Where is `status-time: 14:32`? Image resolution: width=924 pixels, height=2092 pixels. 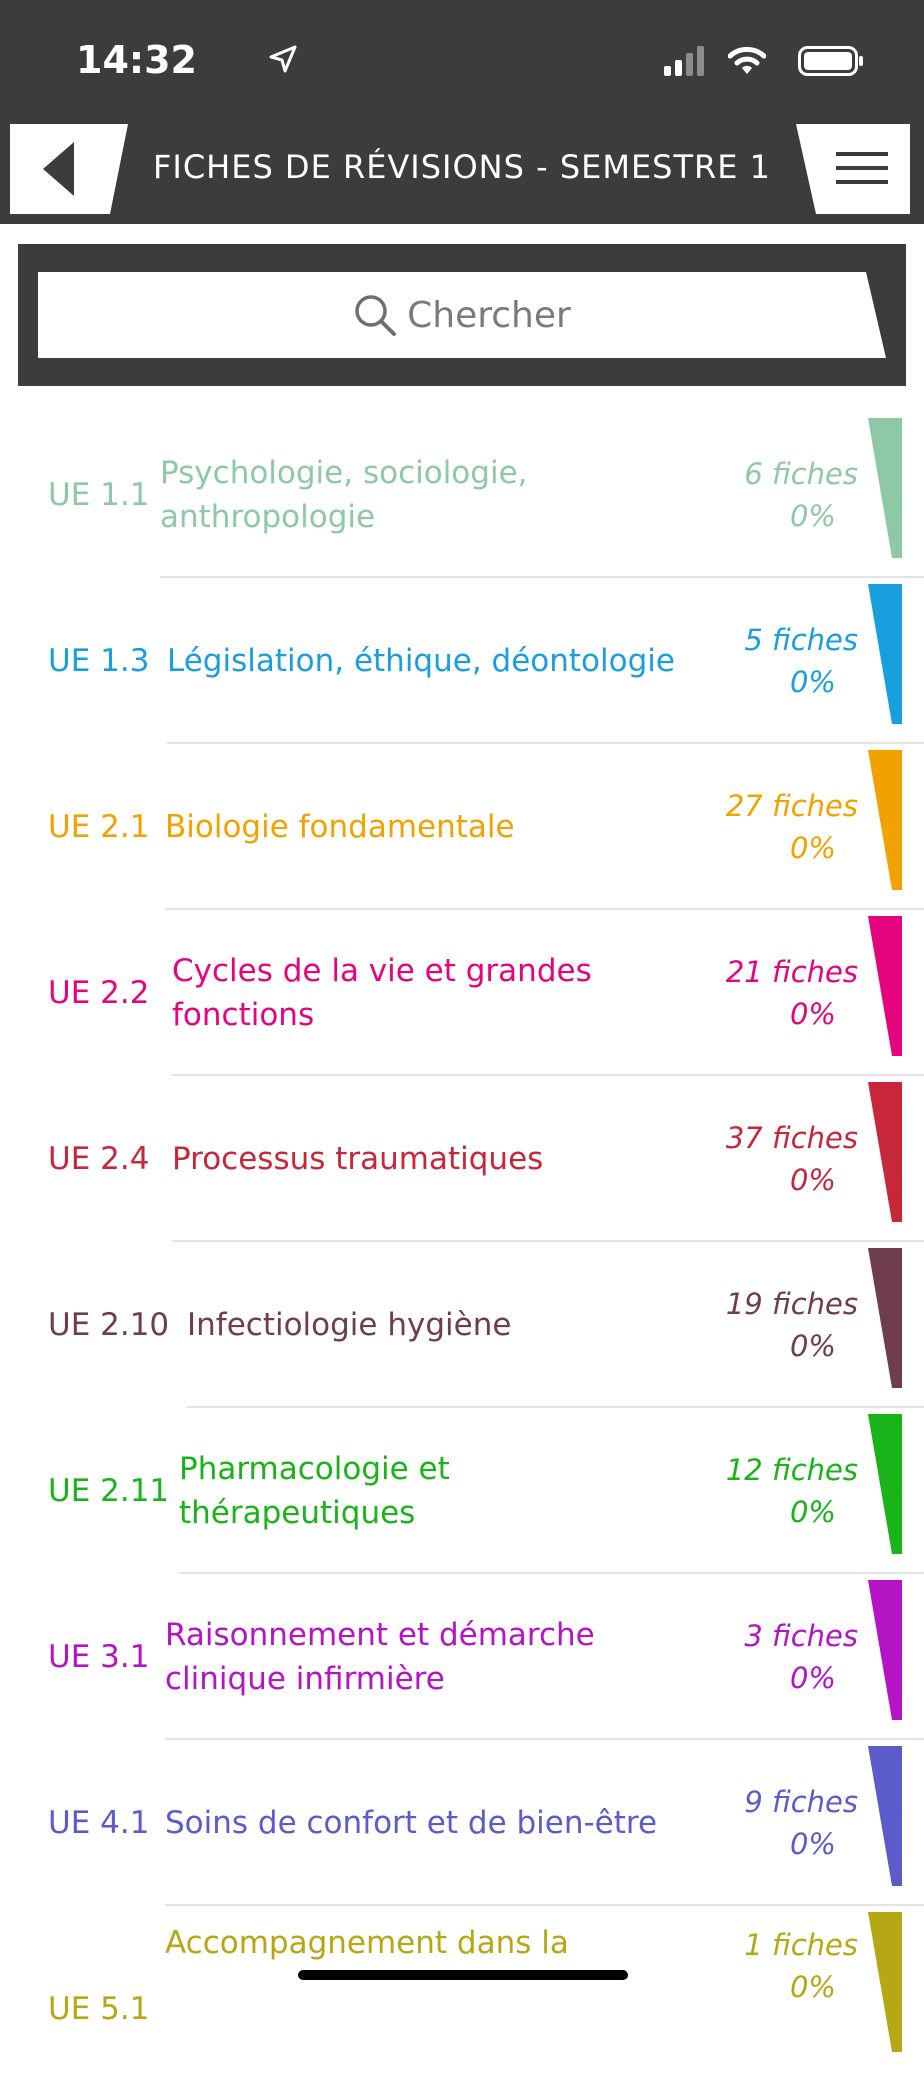 status-time: 14:32 is located at coordinates (186, 60).